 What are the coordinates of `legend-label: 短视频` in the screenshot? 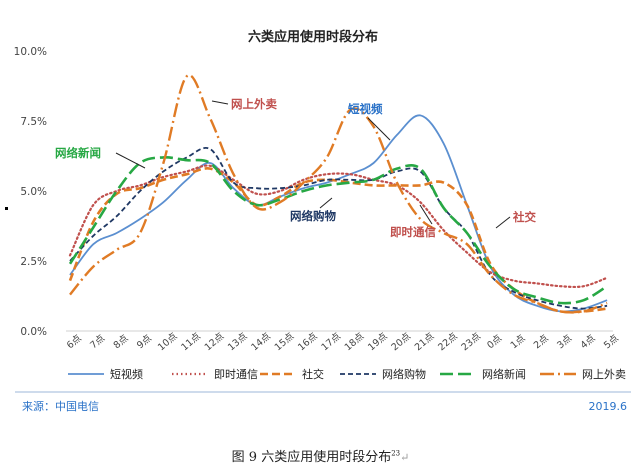 It's located at (126, 374).